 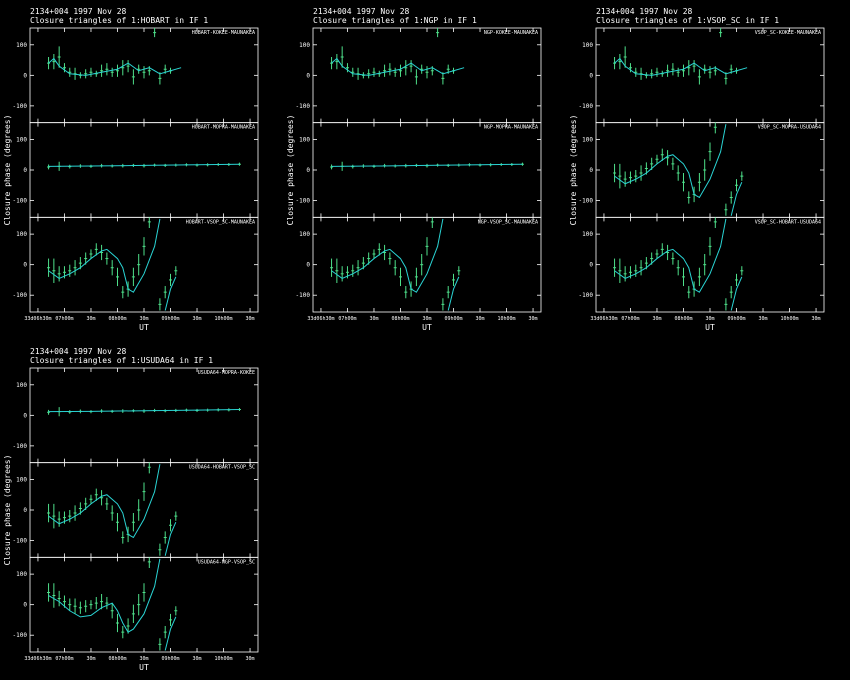 What do you see at coordinates (226, 373) in the screenshot?
I see `panel-label: USUDA64-MOPRA-KOKEE` at bounding box center [226, 373].